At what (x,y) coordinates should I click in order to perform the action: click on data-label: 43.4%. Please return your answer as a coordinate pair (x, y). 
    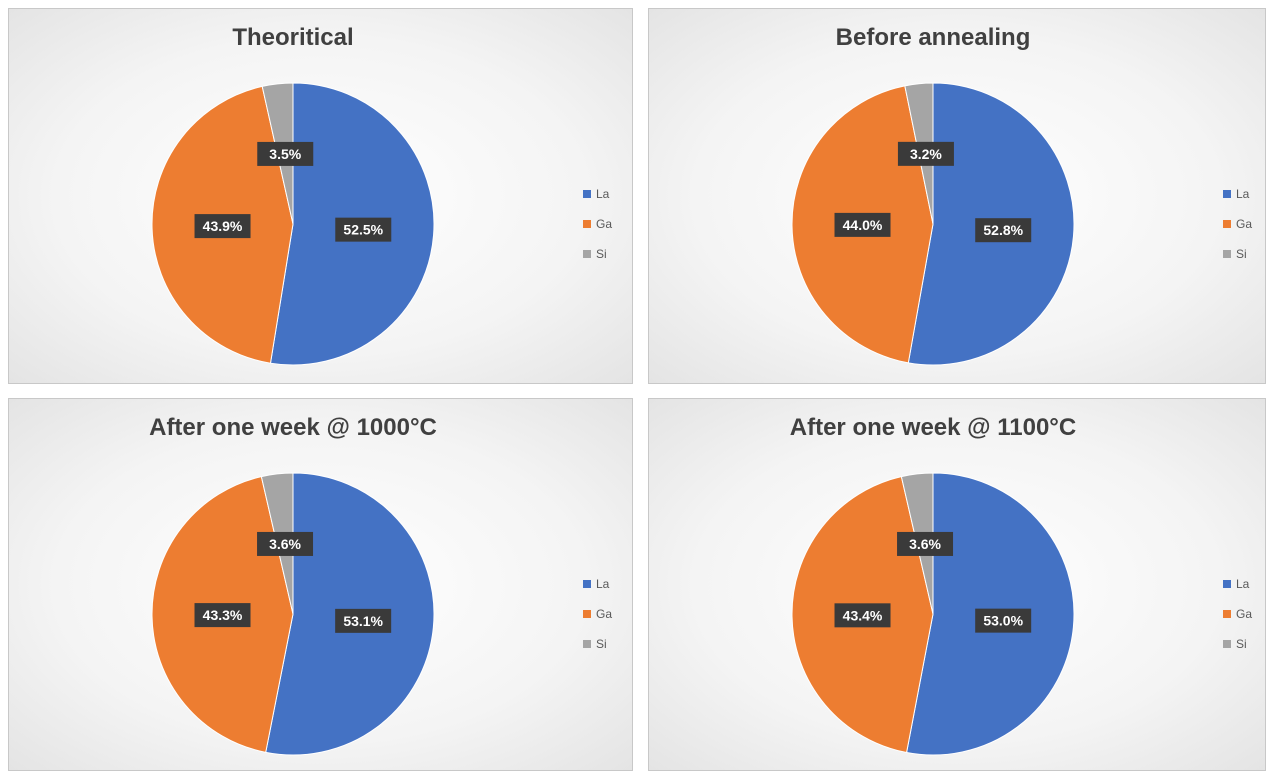
    Looking at the image, I should click on (863, 615).